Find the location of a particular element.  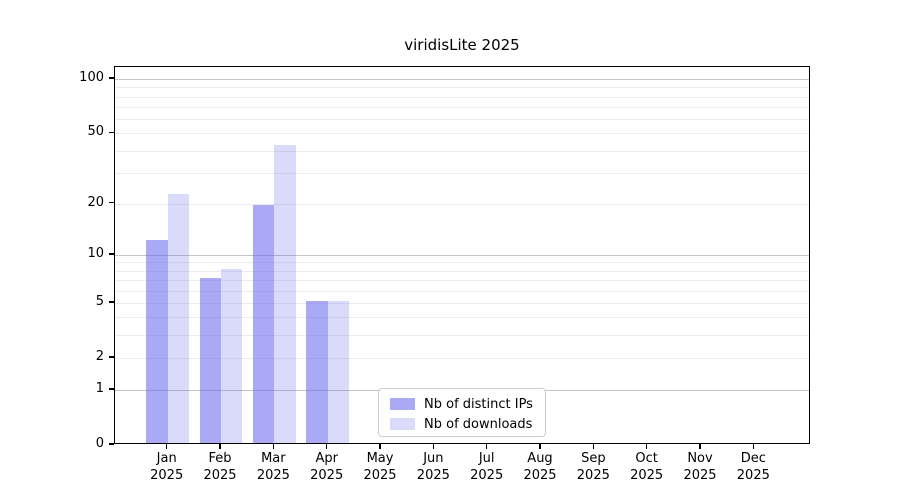

bar-feb-downloads is located at coordinates (232, 355).